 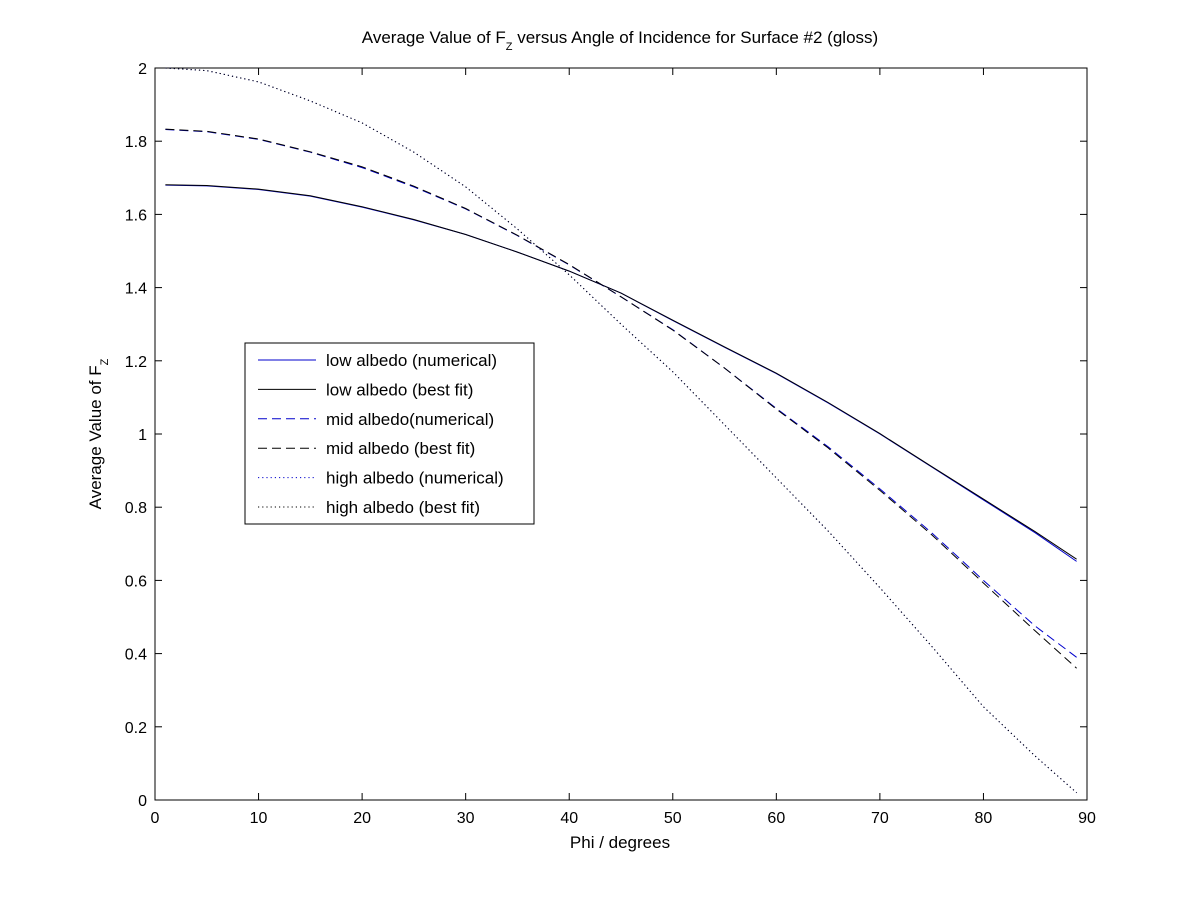 What do you see at coordinates (259, 818) in the screenshot?
I see `x-tick-label: 10` at bounding box center [259, 818].